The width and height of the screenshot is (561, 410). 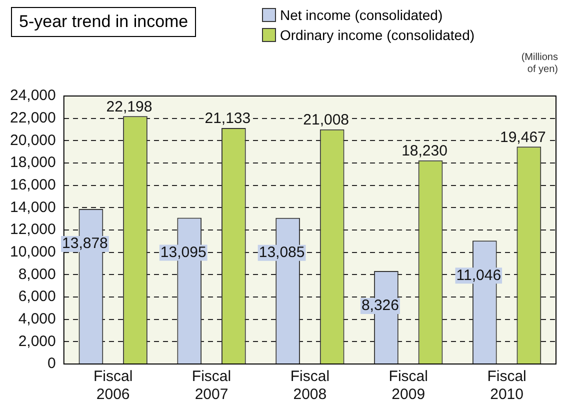 I want to click on y-tick-label: 0, so click(x=52, y=363).